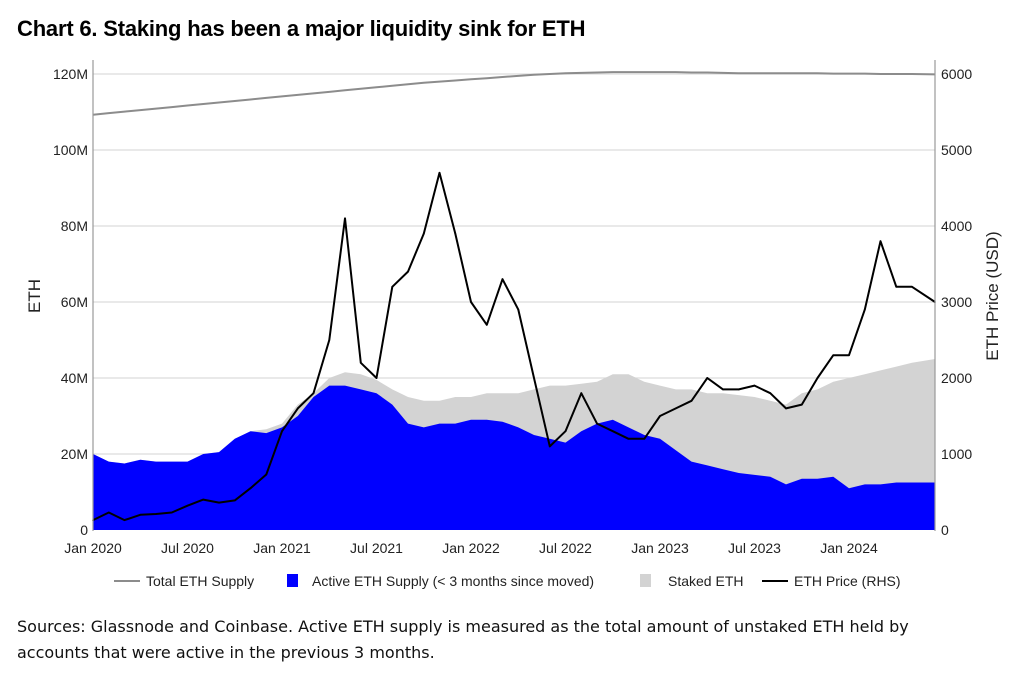 The height and width of the screenshot is (677, 1021). I want to click on legend-label-staked: Staked ETH, so click(705, 581).